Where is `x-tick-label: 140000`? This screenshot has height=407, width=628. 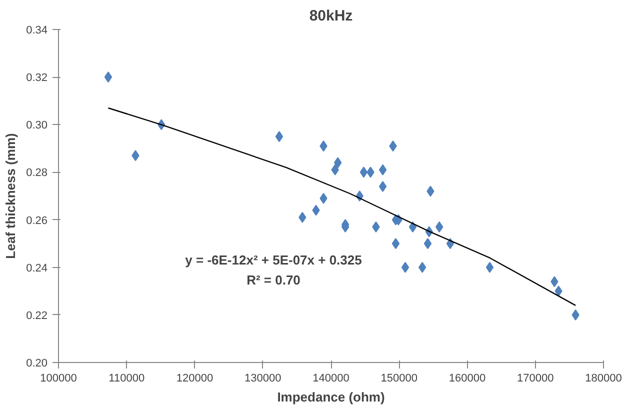
x-tick-label: 140000 is located at coordinates (331, 378).